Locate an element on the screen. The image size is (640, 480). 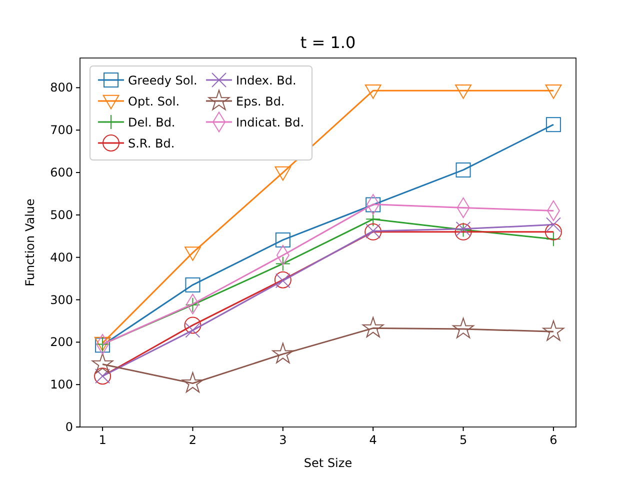
legend-label: Index. Bd. is located at coordinates (266, 81).